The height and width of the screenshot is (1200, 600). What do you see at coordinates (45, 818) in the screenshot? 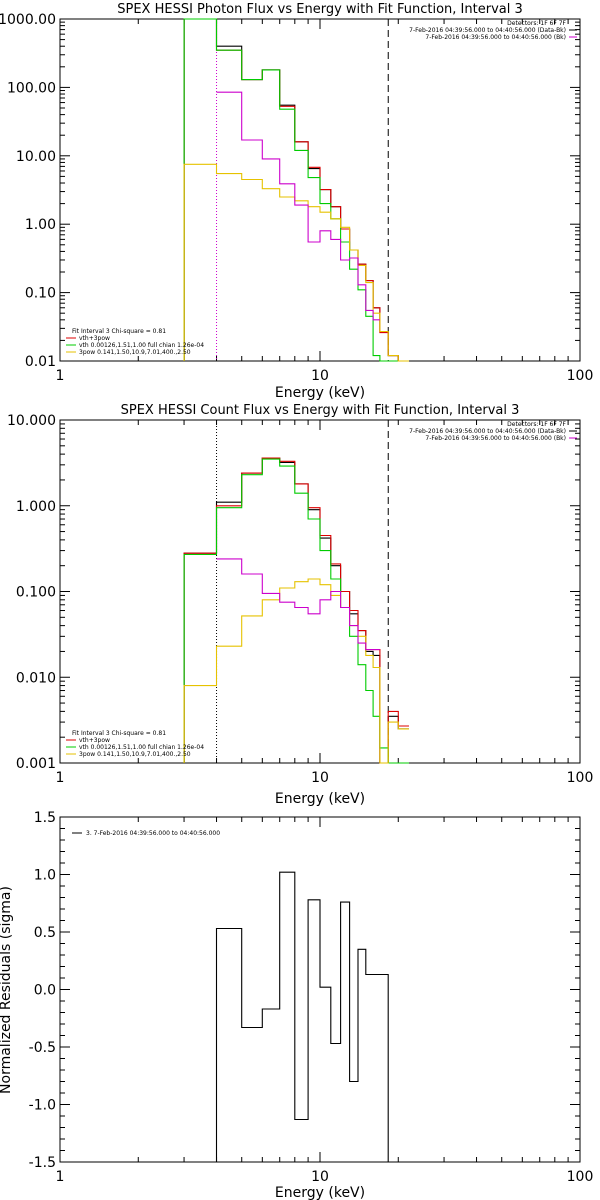
I see `y-tick-label: 1.5` at bounding box center [45, 818].